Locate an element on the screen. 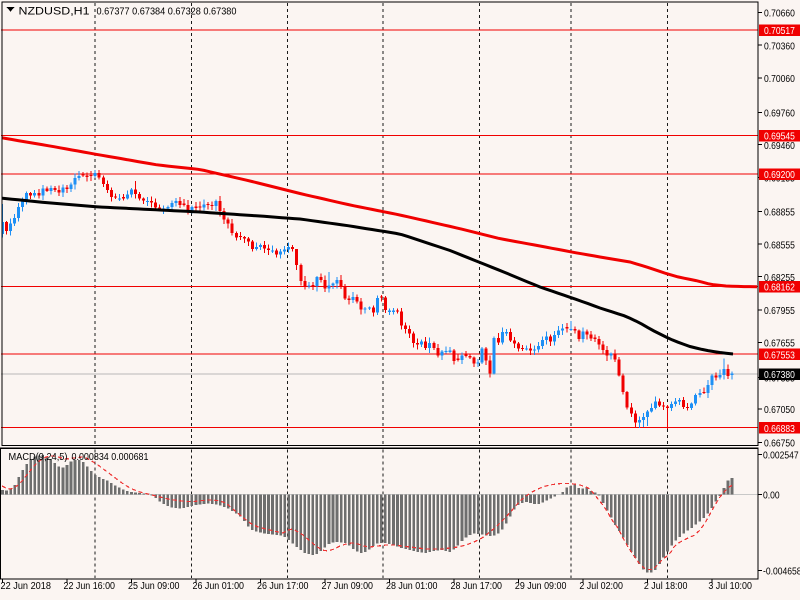  svg-text: 28 Jun 17:00 is located at coordinates (477, 586).